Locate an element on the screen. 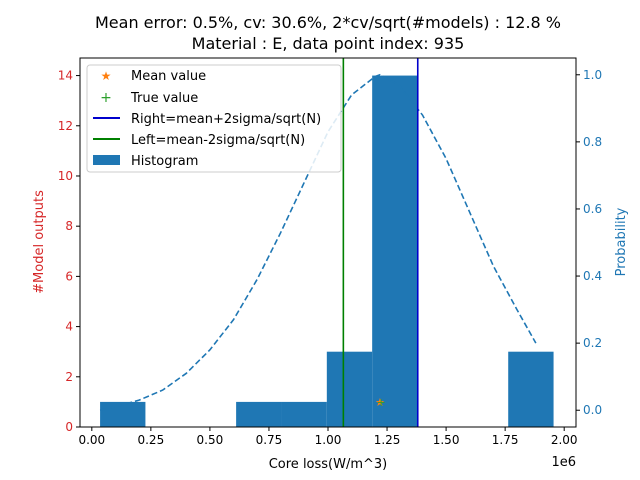  y-left-tick-label: 14 is located at coordinates (65, 76).